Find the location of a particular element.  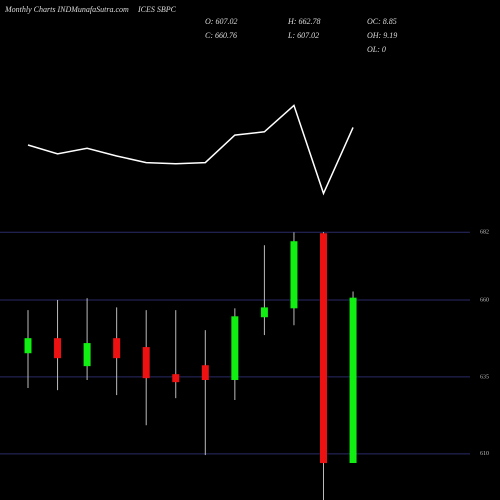

symbol: ICES SBPC is located at coordinates (157, 9).